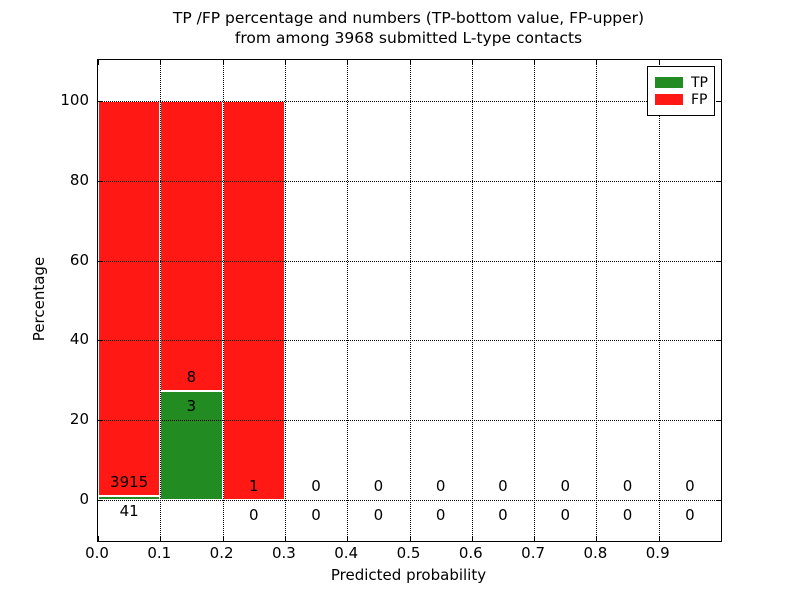 The width and height of the screenshot is (800, 600). What do you see at coordinates (699, 99) in the screenshot?
I see `legend-label: FP` at bounding box center [699, 99].